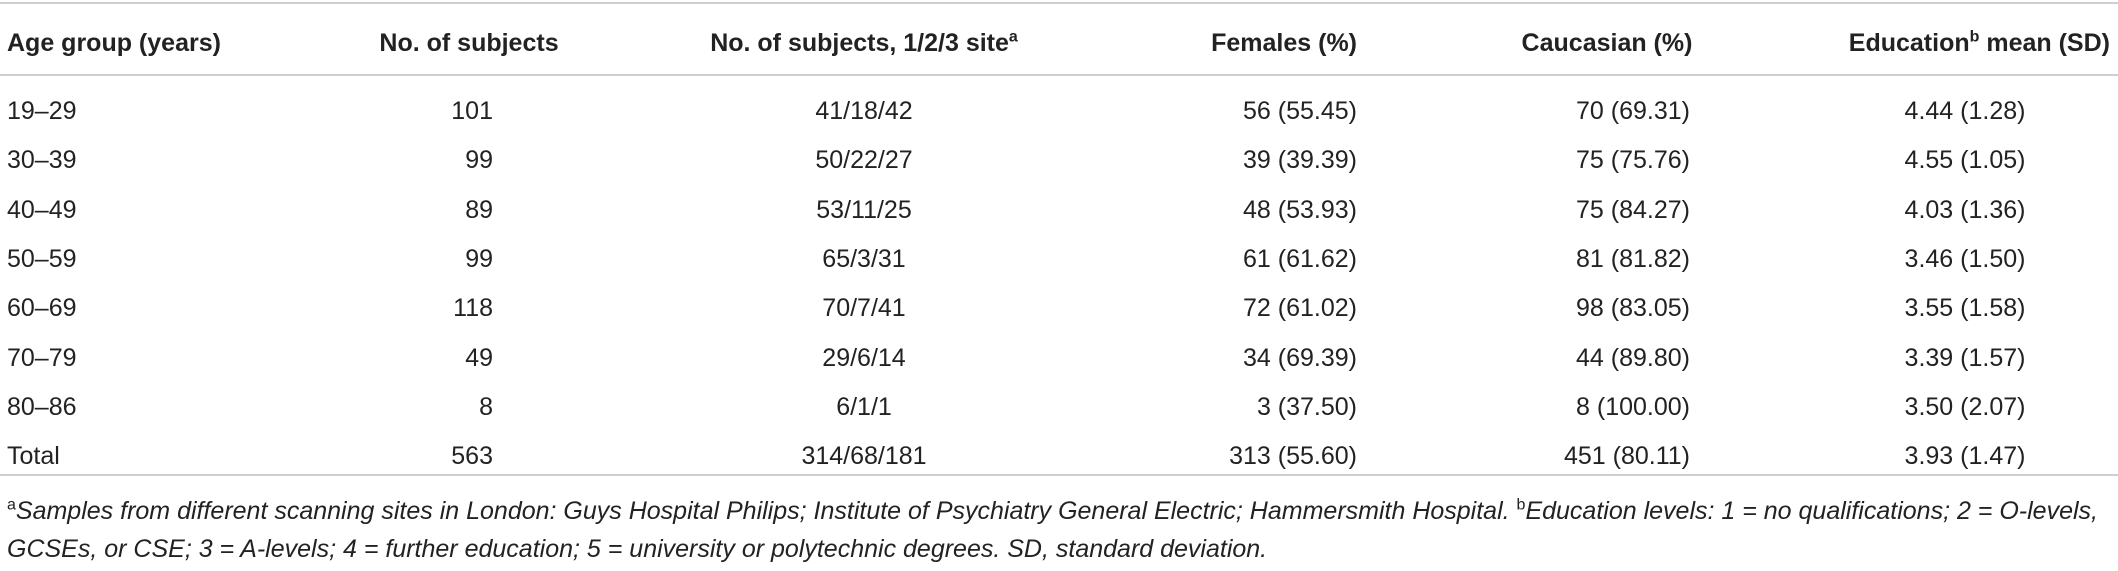 The image size is (2118, 571). Describe the element at coordinates (1013, 37) in the screenshot. I see `header-superscript: a` at that location.